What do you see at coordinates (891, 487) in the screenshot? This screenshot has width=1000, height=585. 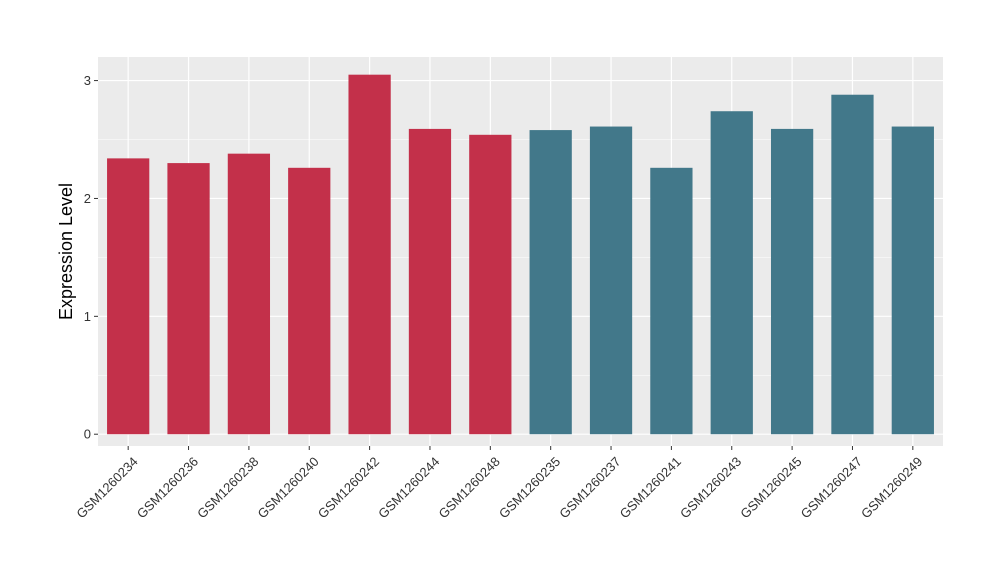 I see `x-tick-label: GSM1260249` at bounding box center [891, 487].